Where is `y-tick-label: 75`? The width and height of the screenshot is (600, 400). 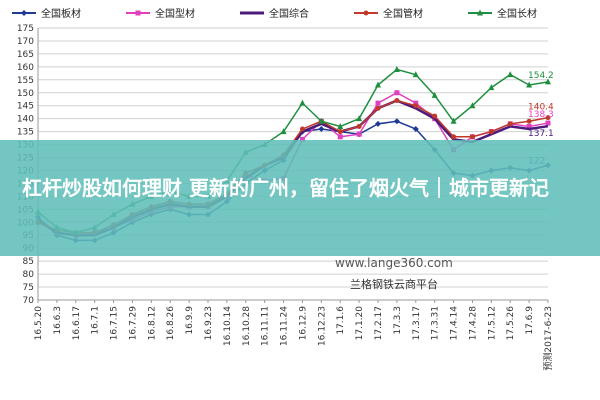 y-tick-label: 75 is located at coordinates (28, 288).